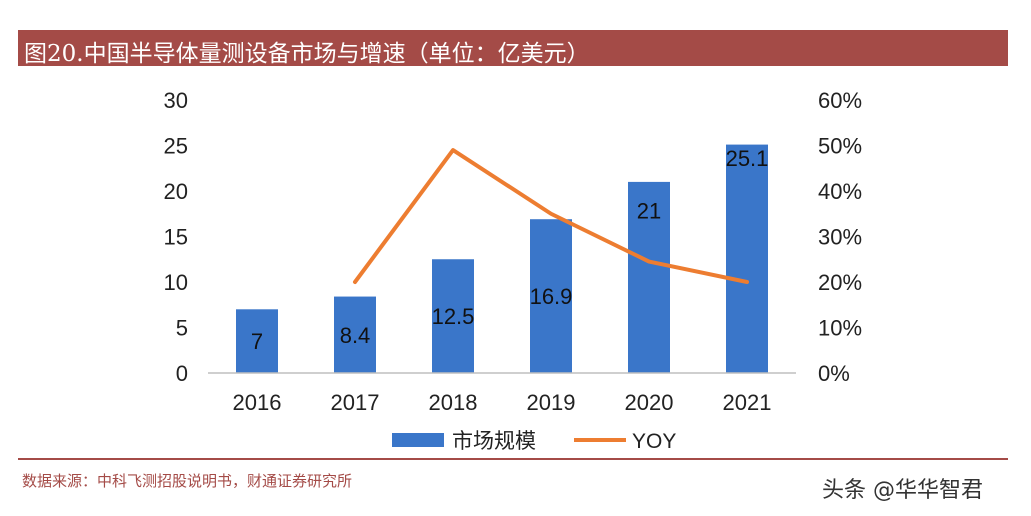 This screenshot has width=1031, height=516. Describe the element at coordinates (649, 277) in the screenshot. I see `bar-2020` at that location.